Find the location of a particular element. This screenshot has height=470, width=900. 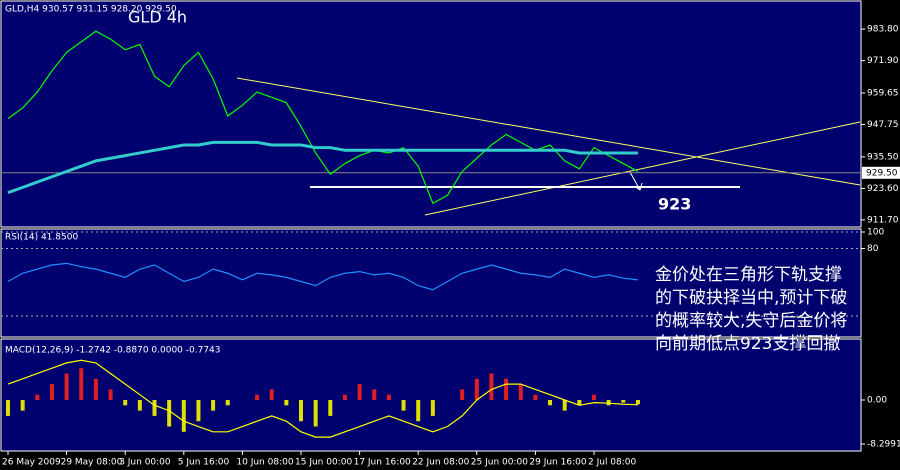

x-tick-label: 10 Jun 08:00 is located at coordinates (264, 463).